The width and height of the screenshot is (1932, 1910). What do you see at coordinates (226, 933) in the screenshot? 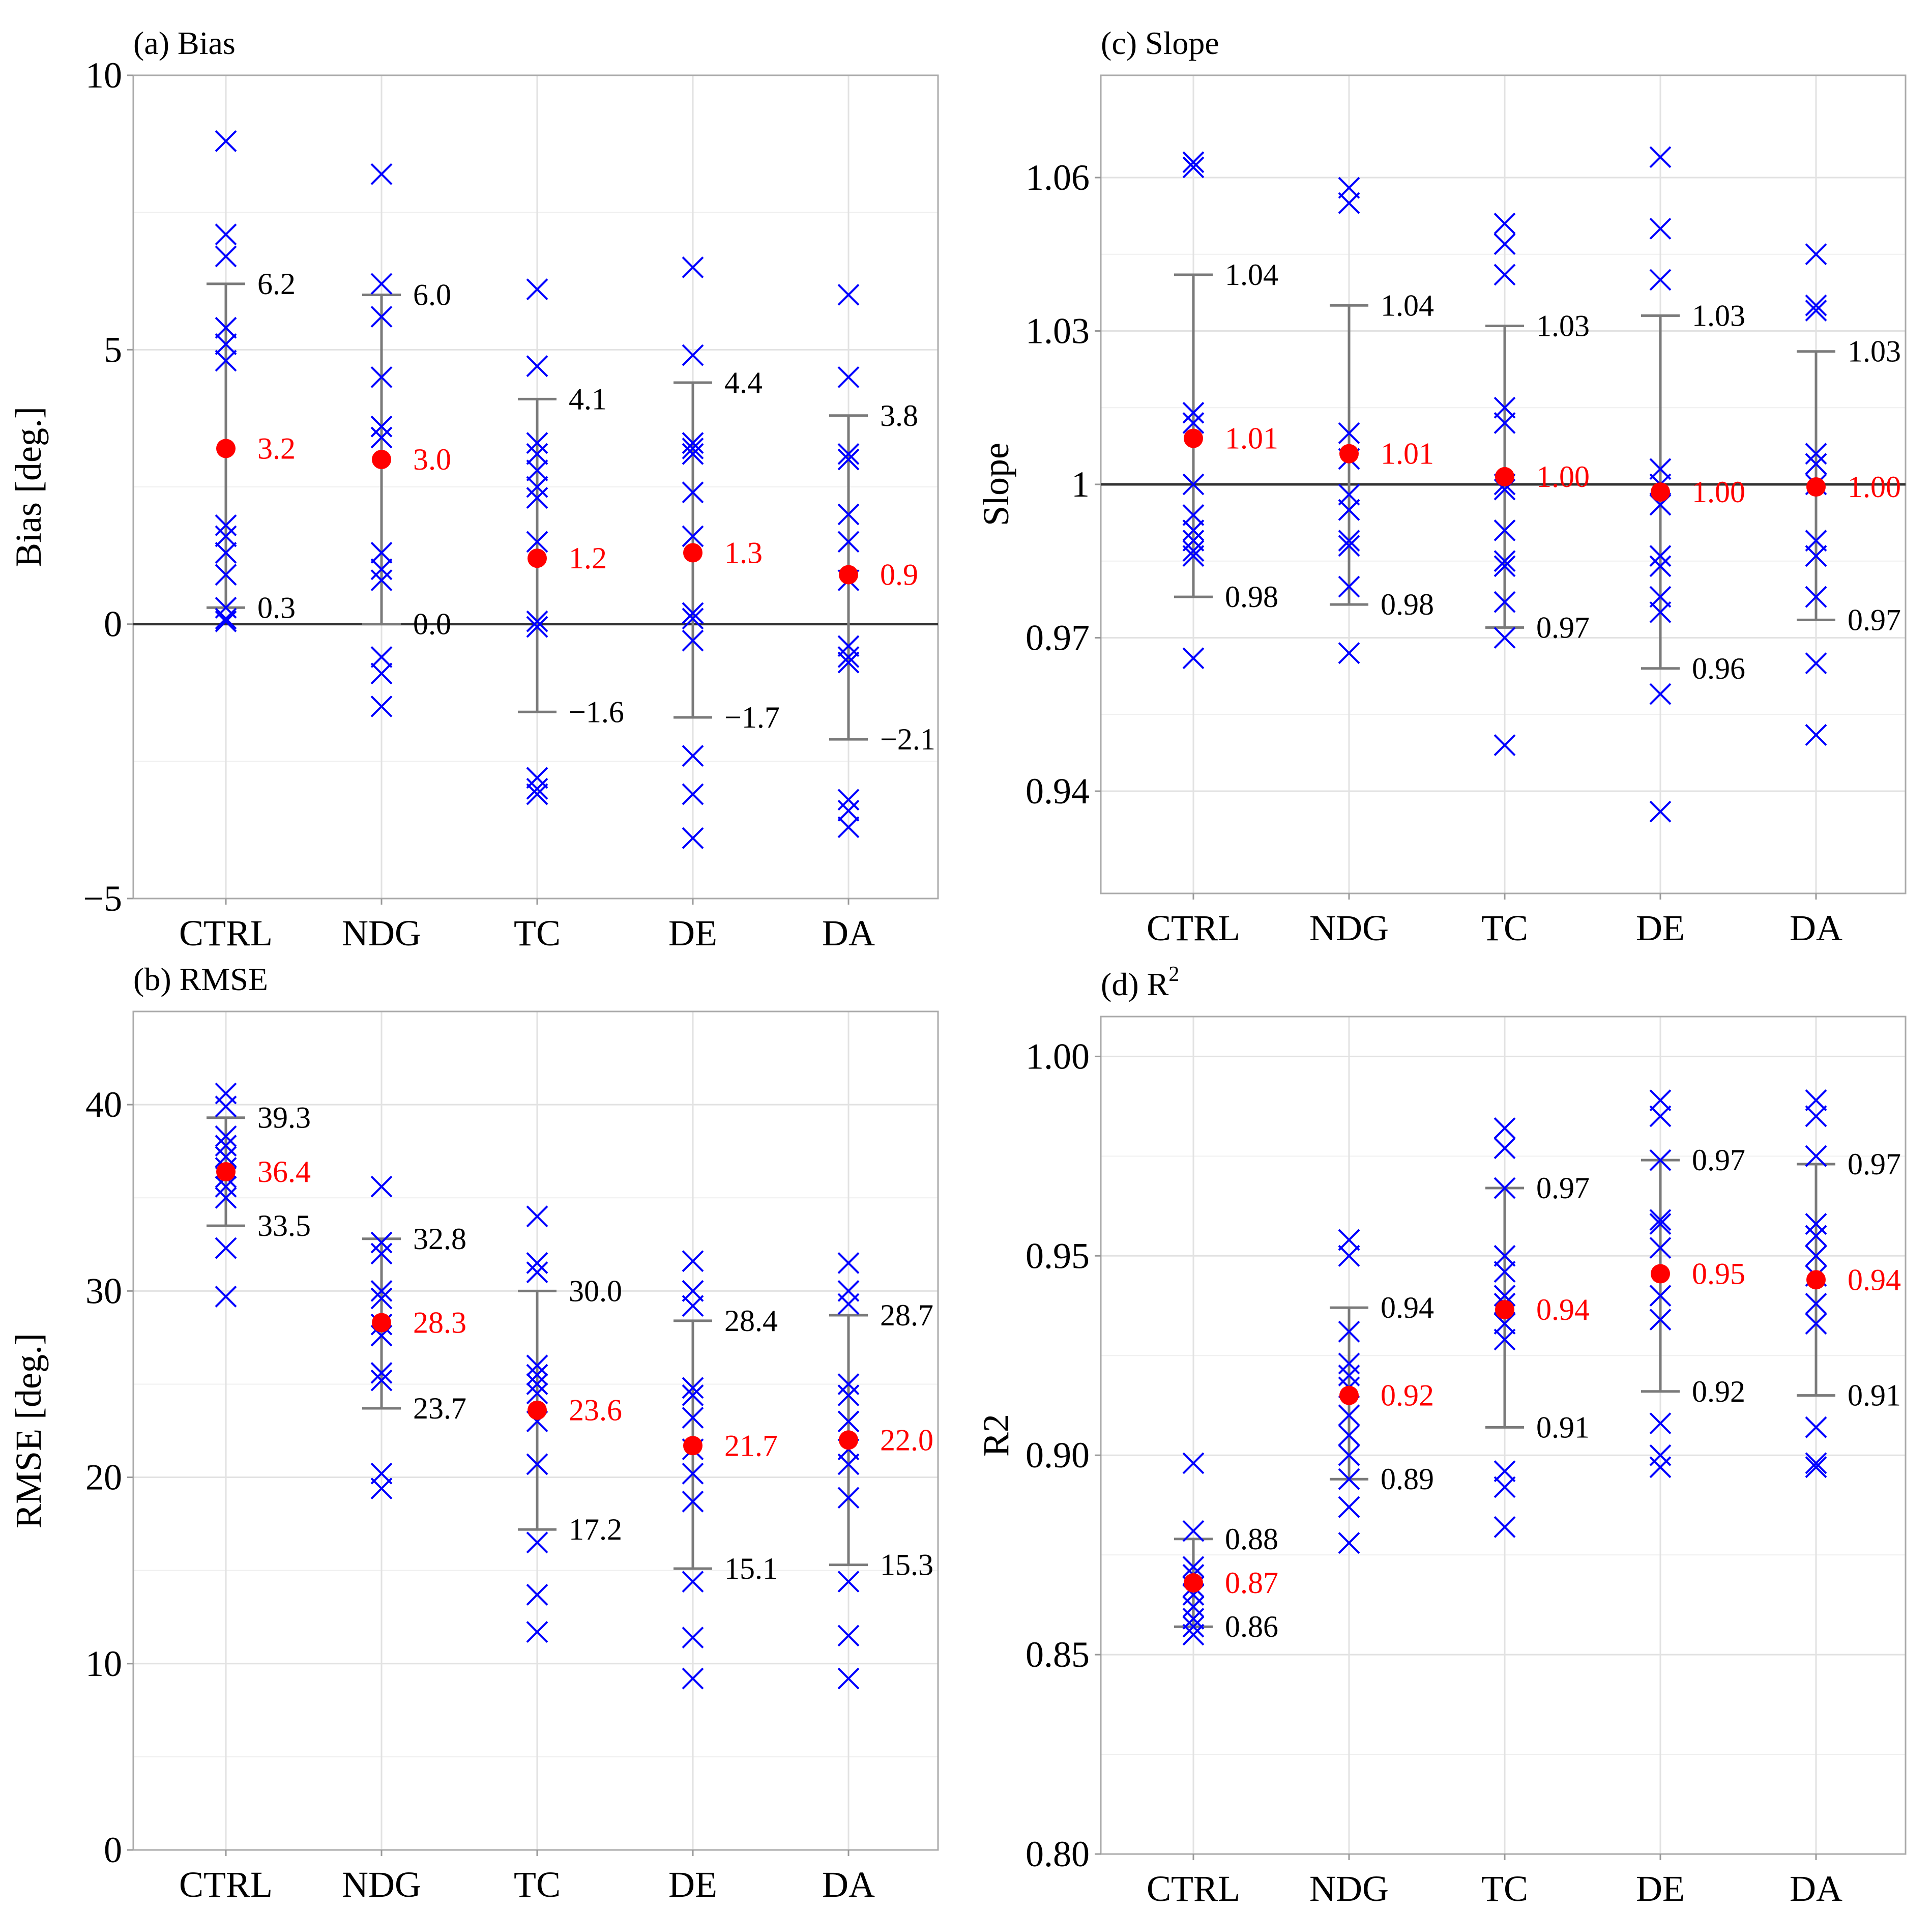
I see `bias-xtick-label: CTRL` at bounding box center [226, 933].